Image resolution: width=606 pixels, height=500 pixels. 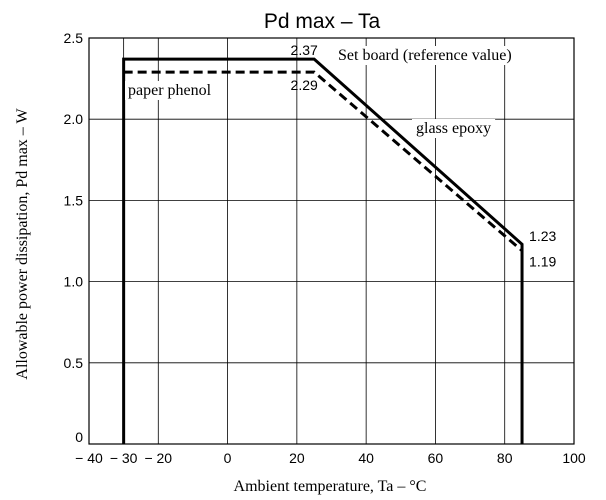 What do you see at coordinates (436, 458) in the screenshot?
I see `x-tick-label: 60` at bounding box center [436, 458].